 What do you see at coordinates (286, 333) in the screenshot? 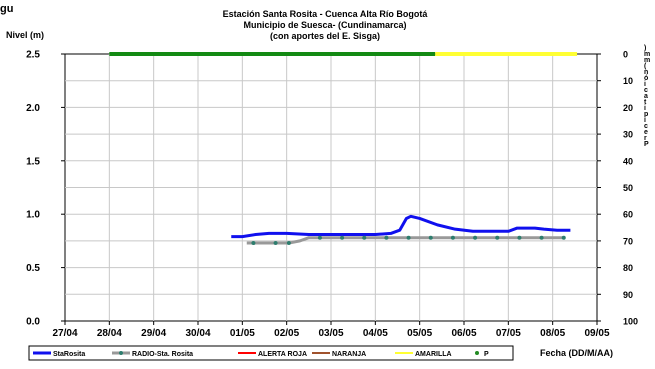
I see `x-tick-label: 02/05` at bounding box center [286, 333].